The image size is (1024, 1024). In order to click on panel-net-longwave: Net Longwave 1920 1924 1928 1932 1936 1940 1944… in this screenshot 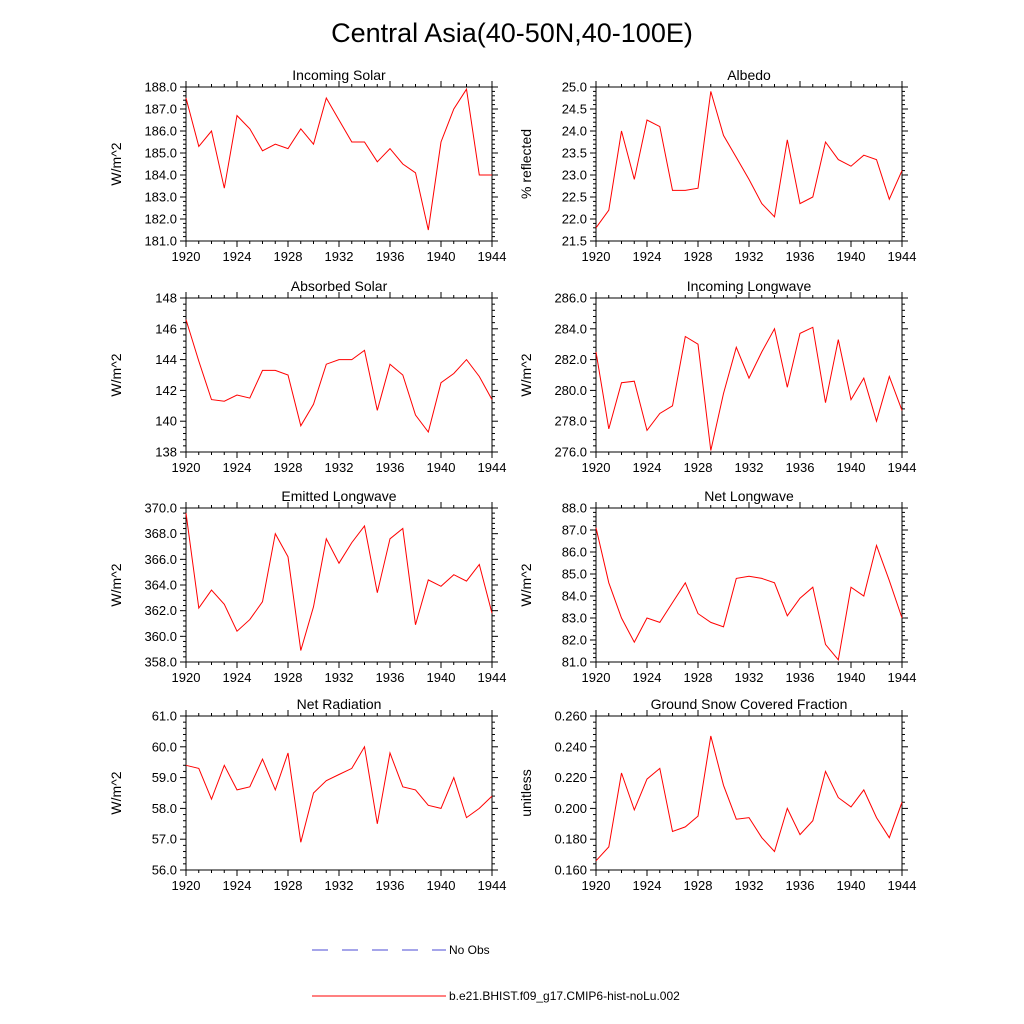, I will do `click(717, 586)`.